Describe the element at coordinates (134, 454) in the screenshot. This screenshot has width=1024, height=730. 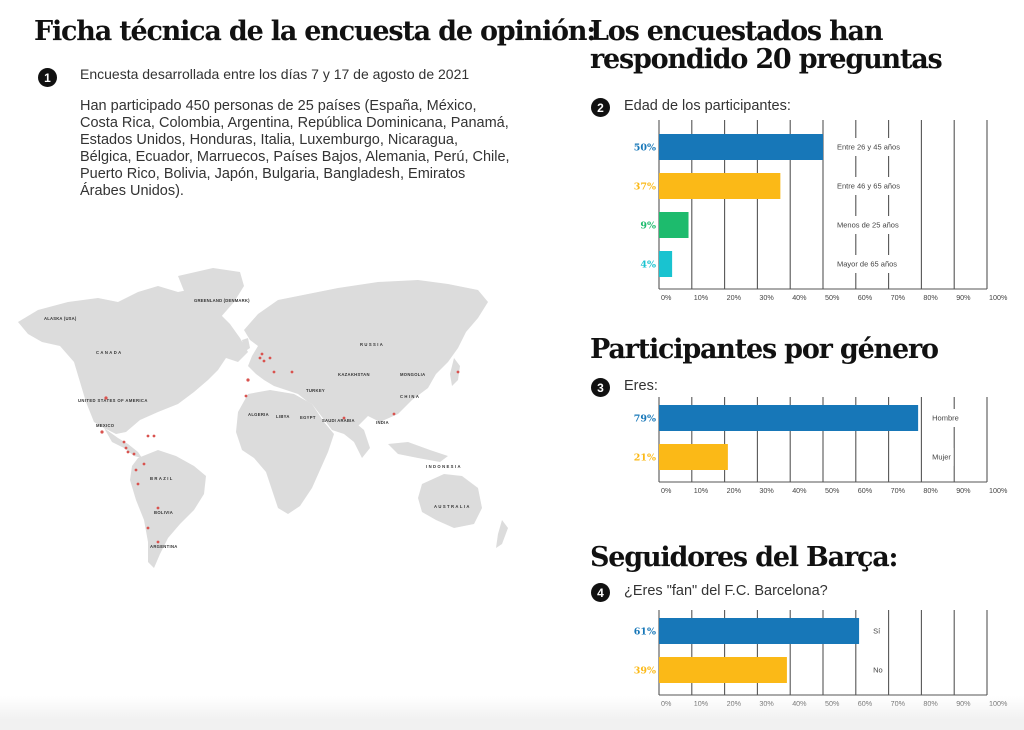
I see `marker-panama` at that location.